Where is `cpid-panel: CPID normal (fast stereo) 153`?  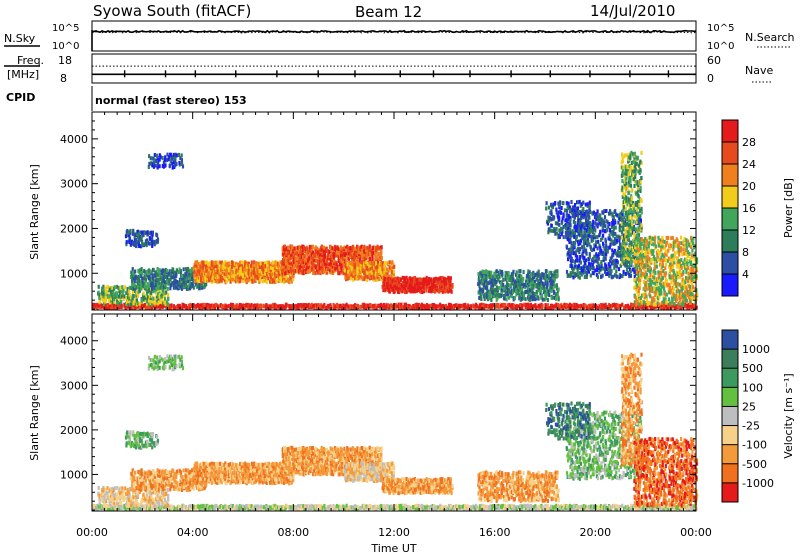
cpid-panel: CPID normal (fast stereo) 153 is located at coordinates (126, 98).